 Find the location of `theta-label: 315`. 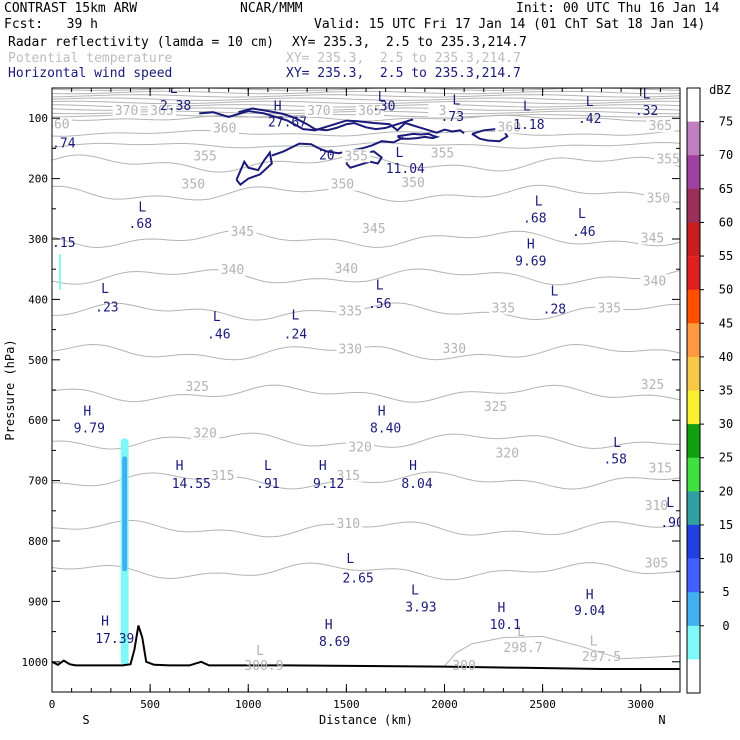

theta-label: 315 is located at coordinates (348, 476).